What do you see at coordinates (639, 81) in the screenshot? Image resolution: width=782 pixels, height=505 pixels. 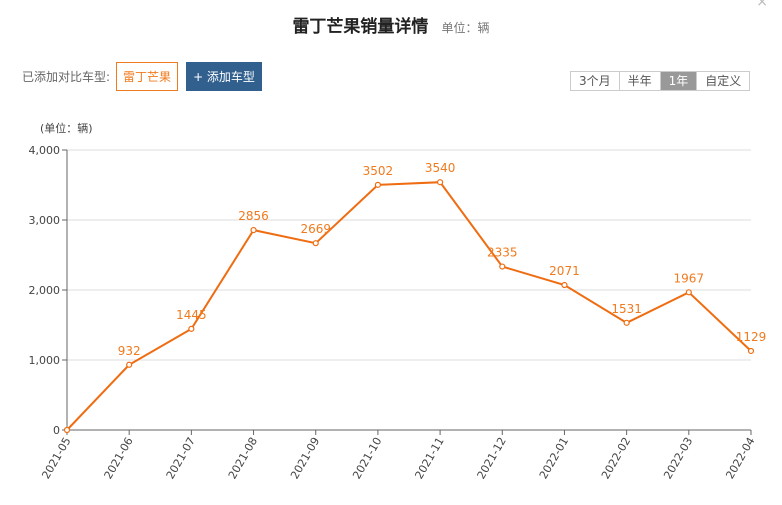 I see `range-button-1: 半年` at bounding box center [639, 81].